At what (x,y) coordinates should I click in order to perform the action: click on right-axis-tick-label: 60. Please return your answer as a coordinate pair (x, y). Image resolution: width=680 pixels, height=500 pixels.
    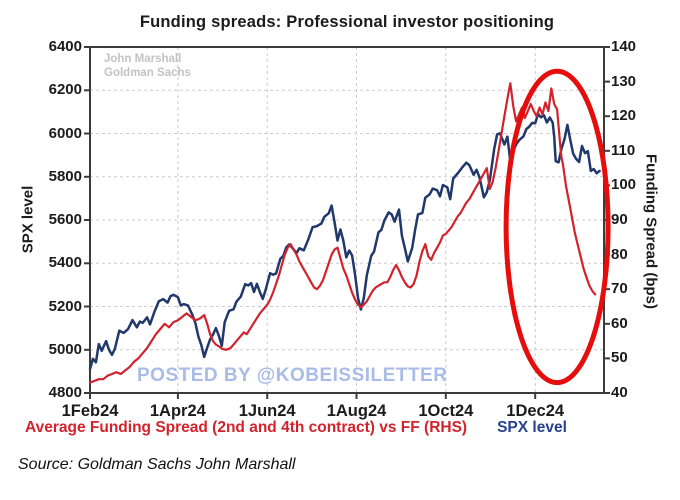
    Looking at the image, I should click on (619, 323).